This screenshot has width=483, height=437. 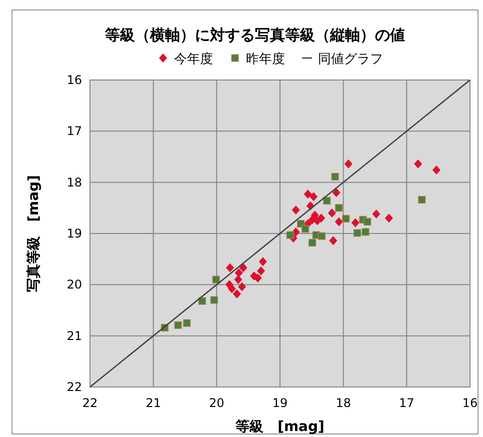 I want to click on legend-label: 同値グラフ, so click(x=350, y=59).